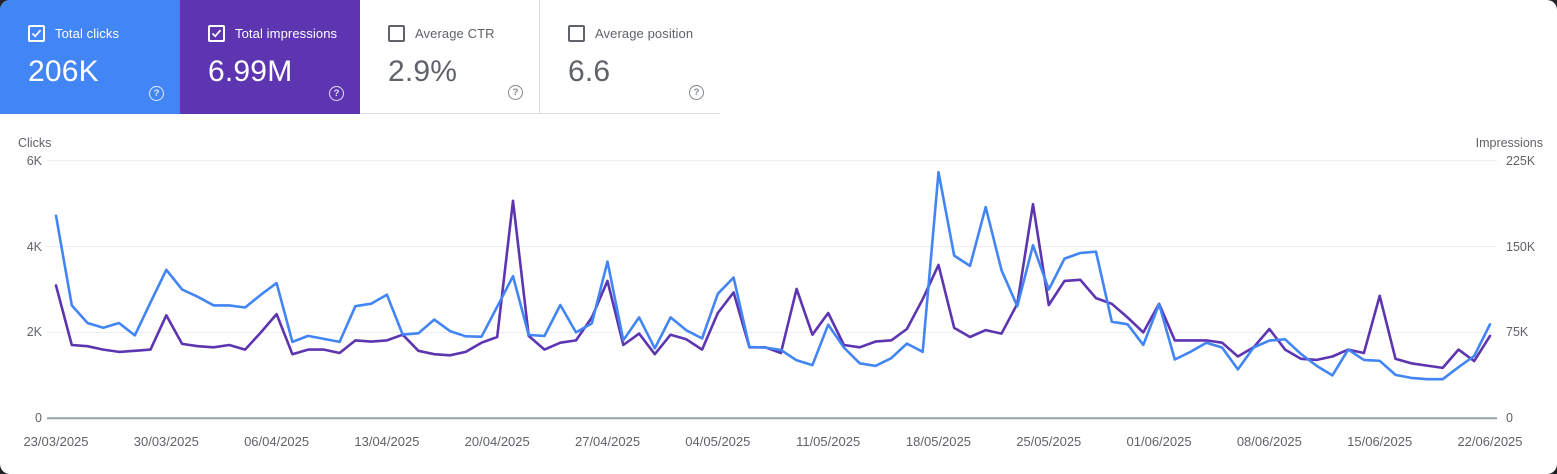 This screenshot has width=1557, height=474. Describe the element at coordinates (576, 33) in the screenshot. I see `average-position-checkbox` at that location.